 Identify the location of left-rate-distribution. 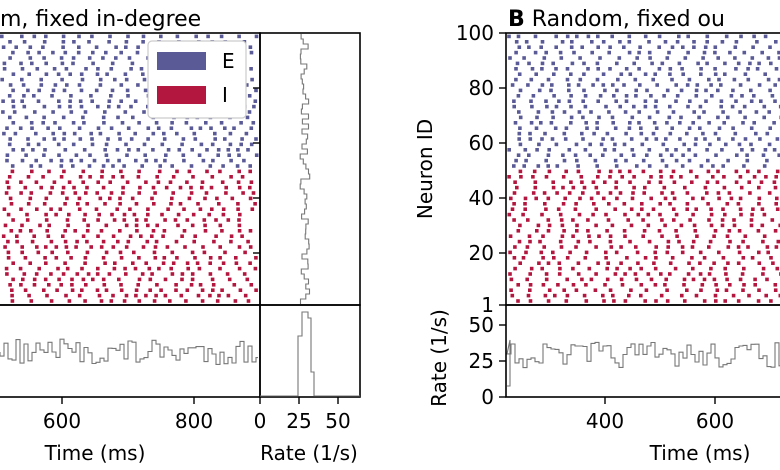
(310, 354).